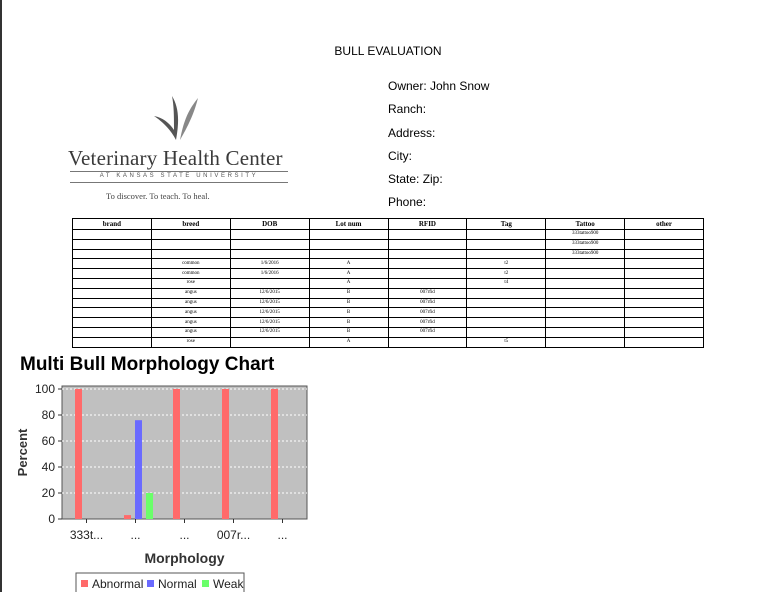  Describe the element at coordinates (22, 452) in the screenshot. I see `y-axis-label: Percent` at that location.